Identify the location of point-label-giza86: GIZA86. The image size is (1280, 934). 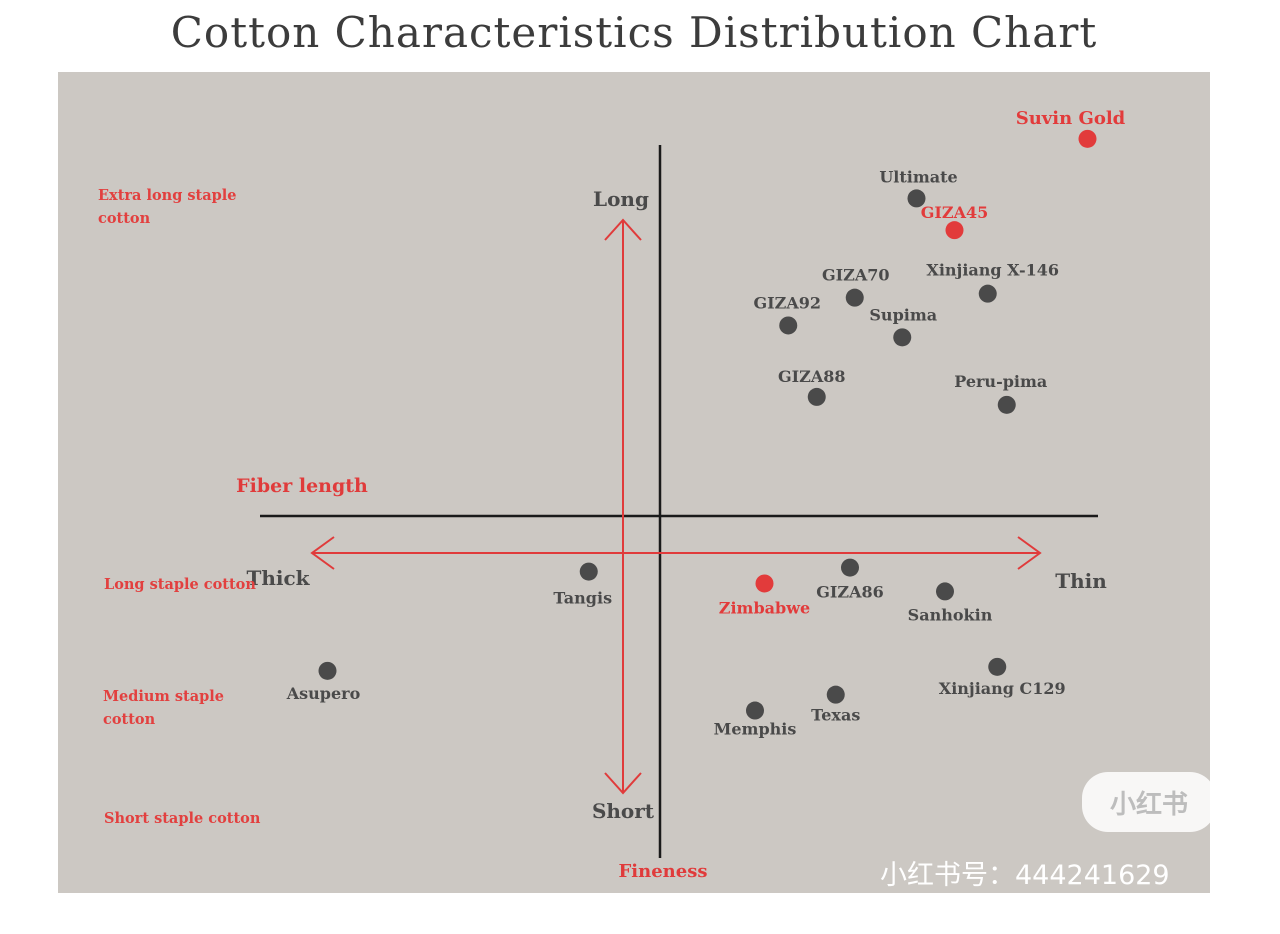
(850, 592).